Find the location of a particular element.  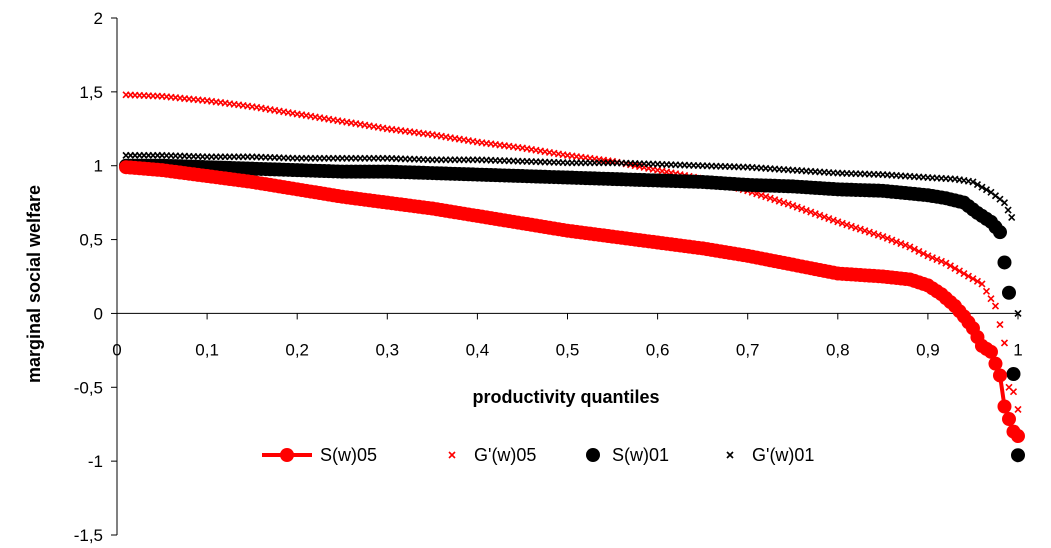

legend-item: S(w)05 is located at coordinates (319, 455).